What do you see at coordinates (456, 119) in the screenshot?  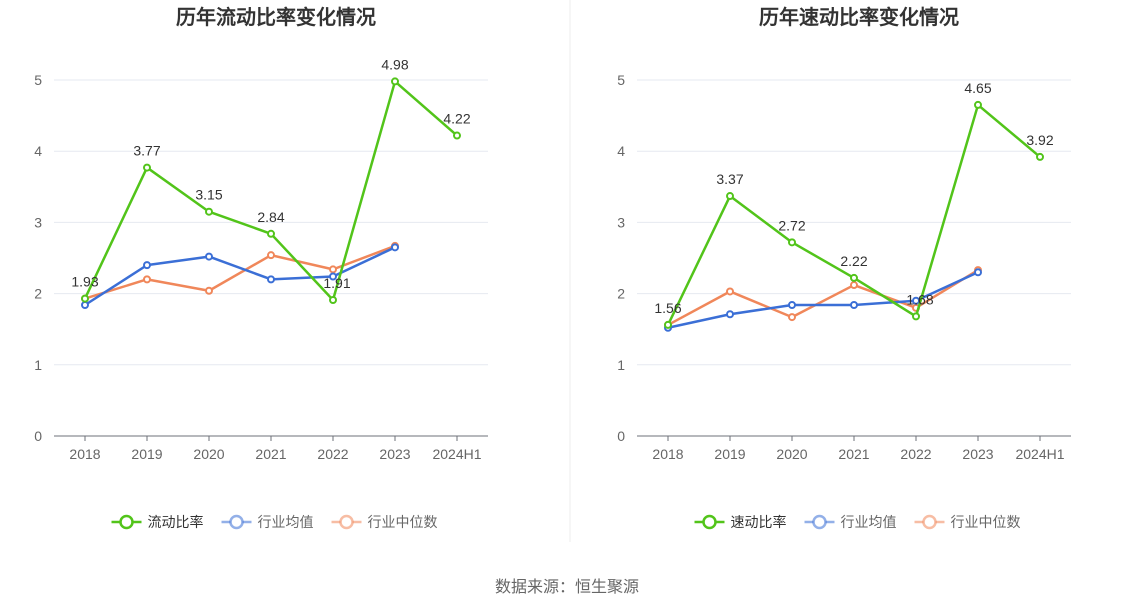 I see `data-label: 4.22` at bounding box center [456, 119].